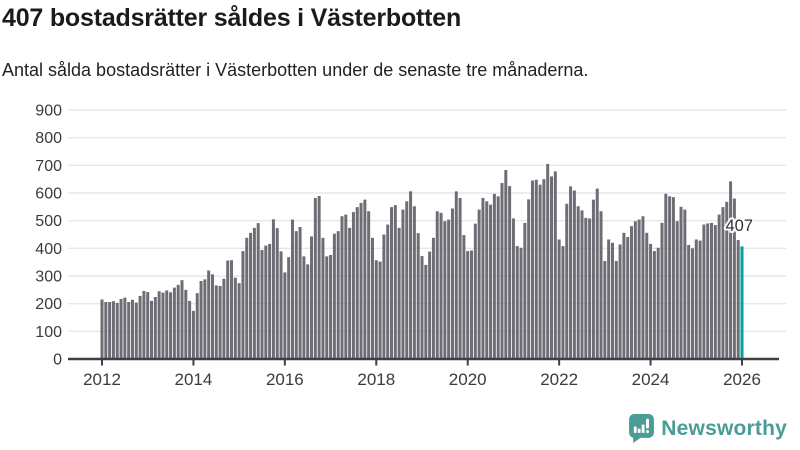 Image resolution: width=800 pixels, height=450 pixels. Describe the element at coordinates (559, 379) in the screenshot. I see `x-axis-tick-label: 2022` at that location.